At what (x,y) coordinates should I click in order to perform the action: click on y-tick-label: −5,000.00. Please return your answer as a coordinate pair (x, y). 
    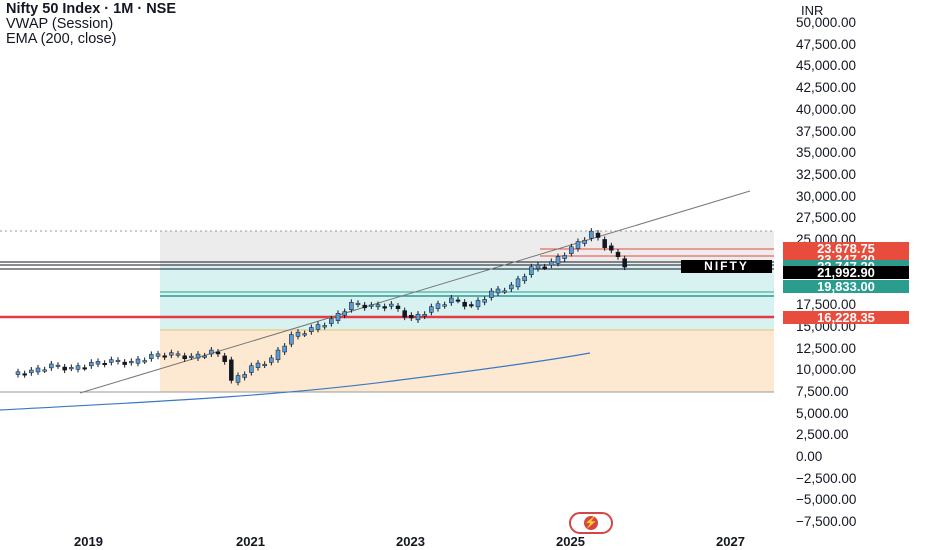
    Looking at the image, I should click on (826, 500).